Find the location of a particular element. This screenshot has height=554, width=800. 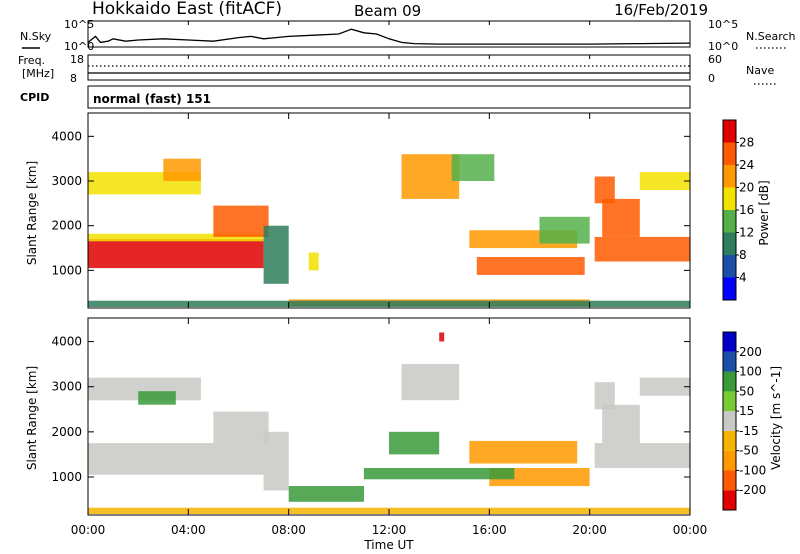

freq-right-tick-bottom: 0 is located at coordinates (711, 78).